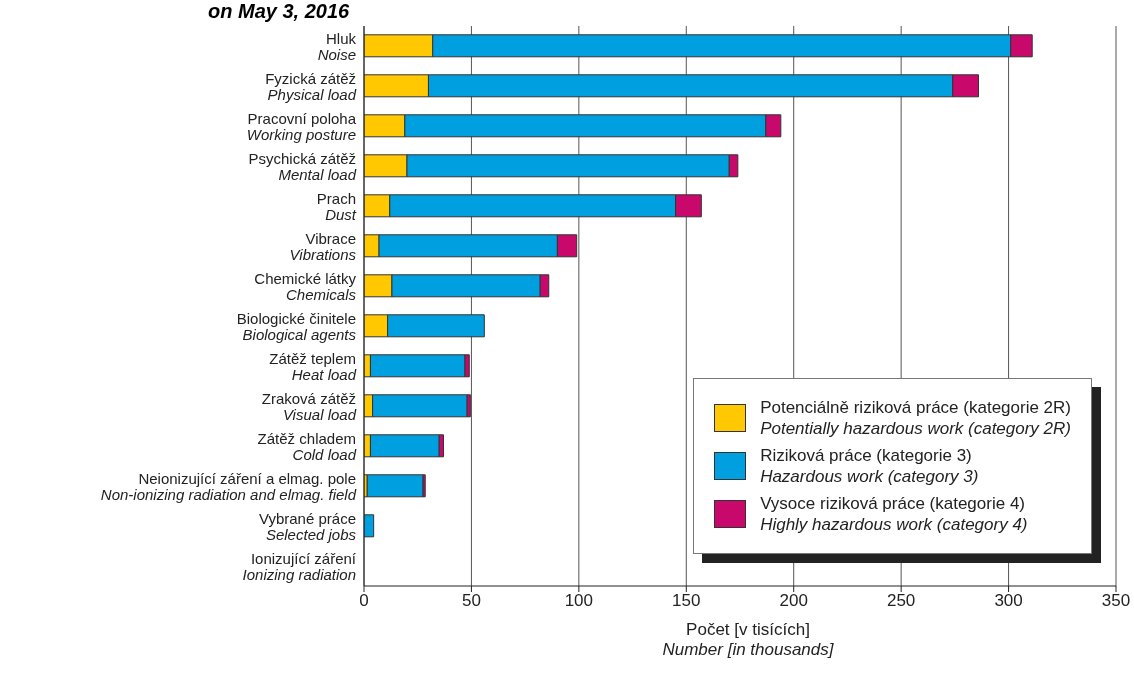 This screenshot has width=1134, height=673. Describe the element at coordinates (296, 326) in the screenshot. I see `y-tick-label: Biologické činitele Biological agents` at that location.